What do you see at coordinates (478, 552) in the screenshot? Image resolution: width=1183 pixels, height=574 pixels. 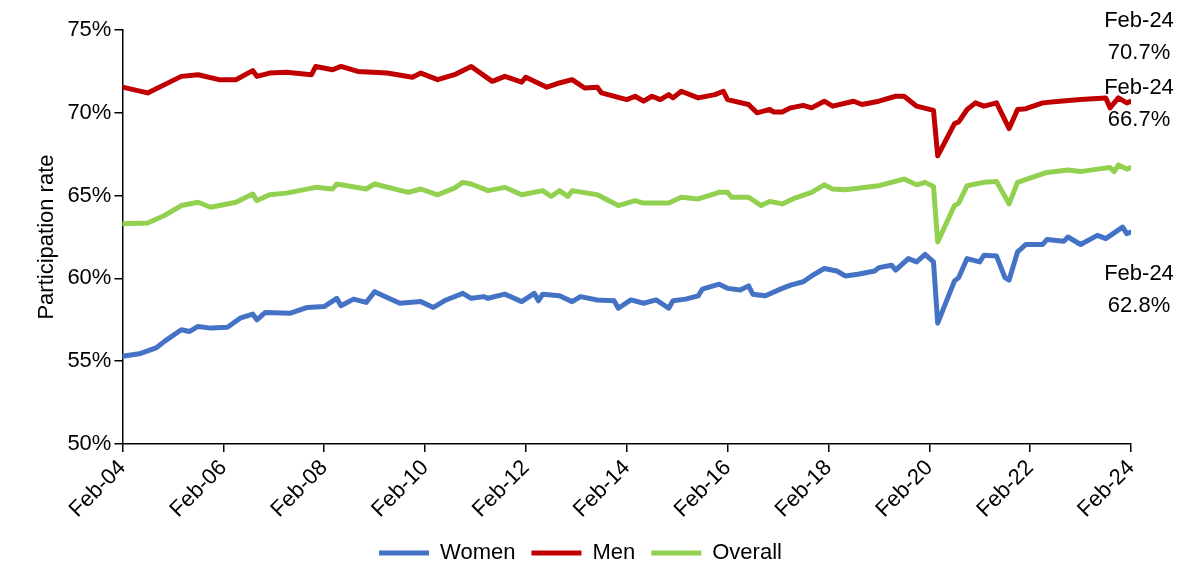 I see `legend-label: Women` at bounding box center [478, 552].